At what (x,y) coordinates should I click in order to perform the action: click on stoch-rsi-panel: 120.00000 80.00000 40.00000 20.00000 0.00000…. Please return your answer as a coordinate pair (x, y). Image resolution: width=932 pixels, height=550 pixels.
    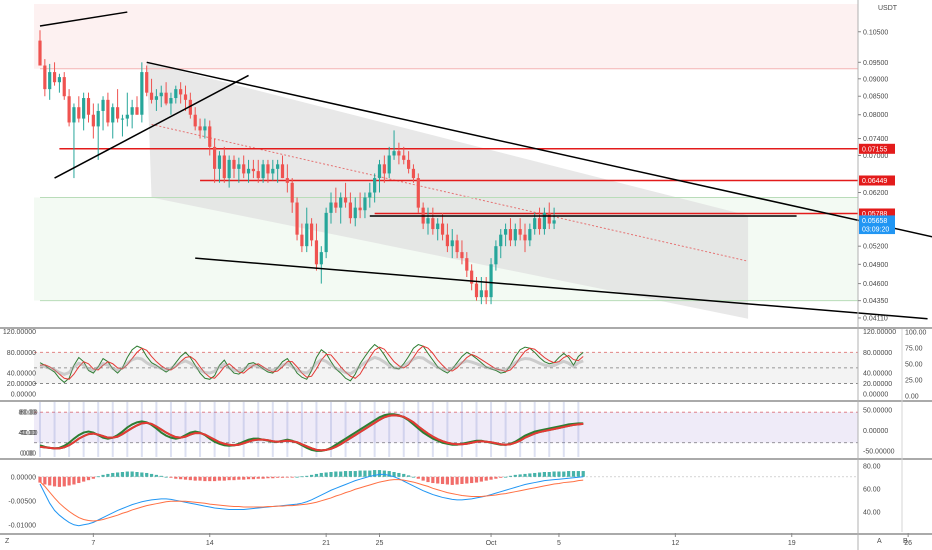
    Looking at the image, I should click on (465, 364).